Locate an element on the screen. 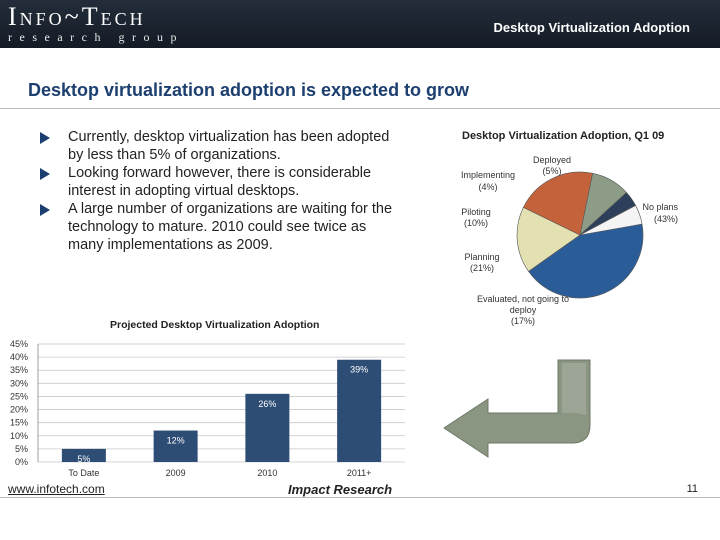  bar-value-label: 5% is located at coordinates (83, 459).